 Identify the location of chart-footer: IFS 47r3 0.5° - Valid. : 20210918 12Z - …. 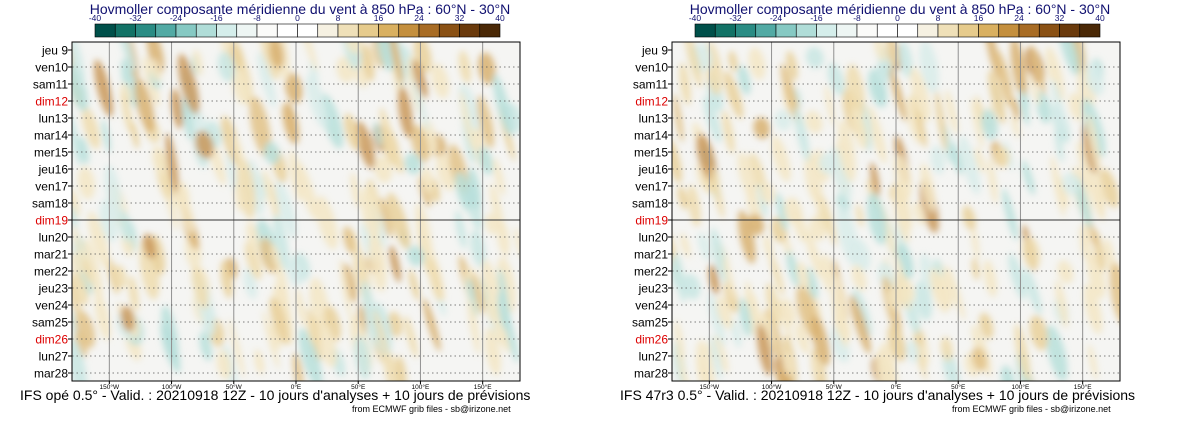
(878, 395).